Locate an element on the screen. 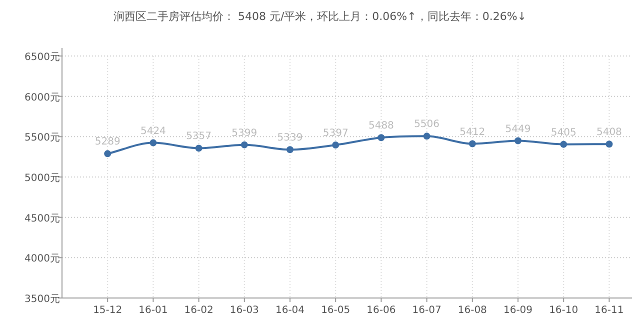  data-label: 5399 is located at coordinates (245, 133).